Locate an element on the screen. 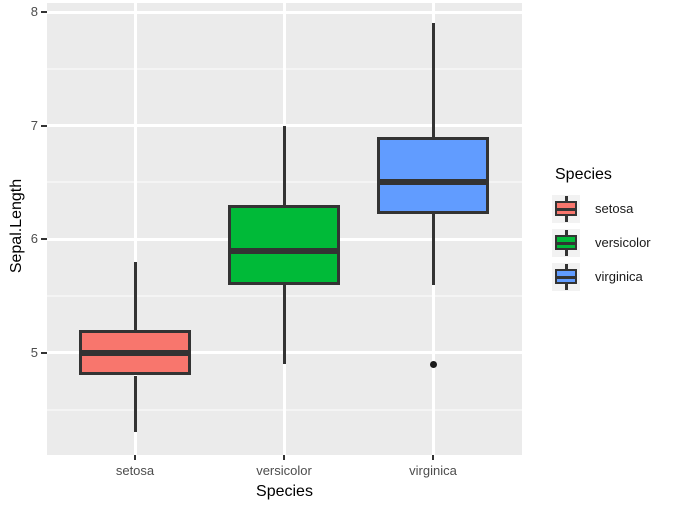 This screenshot has width=676, height=509. outlier-point-virginica is located at coordinates (433, 364).